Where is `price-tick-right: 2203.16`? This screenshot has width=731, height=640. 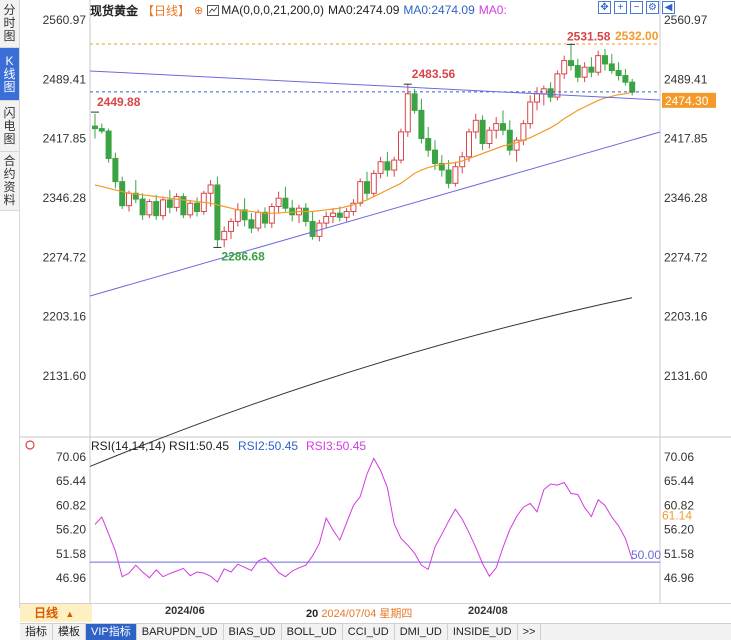
price-tick-right: 2203.16 is located at coordinates (686, 317).